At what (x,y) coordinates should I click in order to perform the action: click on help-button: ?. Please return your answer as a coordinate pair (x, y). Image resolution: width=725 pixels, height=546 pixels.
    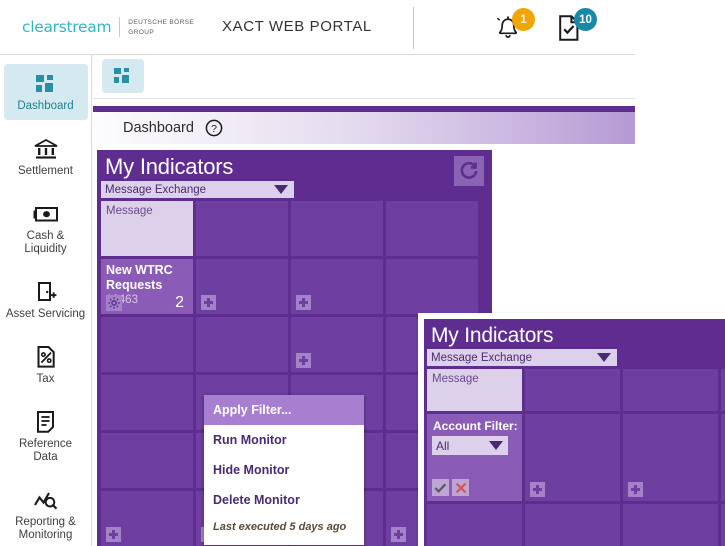
    Looking at the image, I should click on (214, 128).